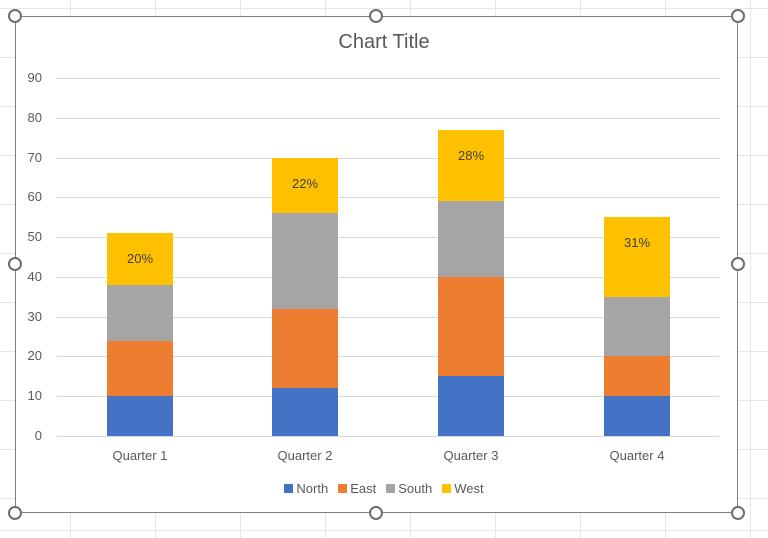 The image size is (768, 538). I want to click on resize-handle-bottom-left, so click(15, 513).